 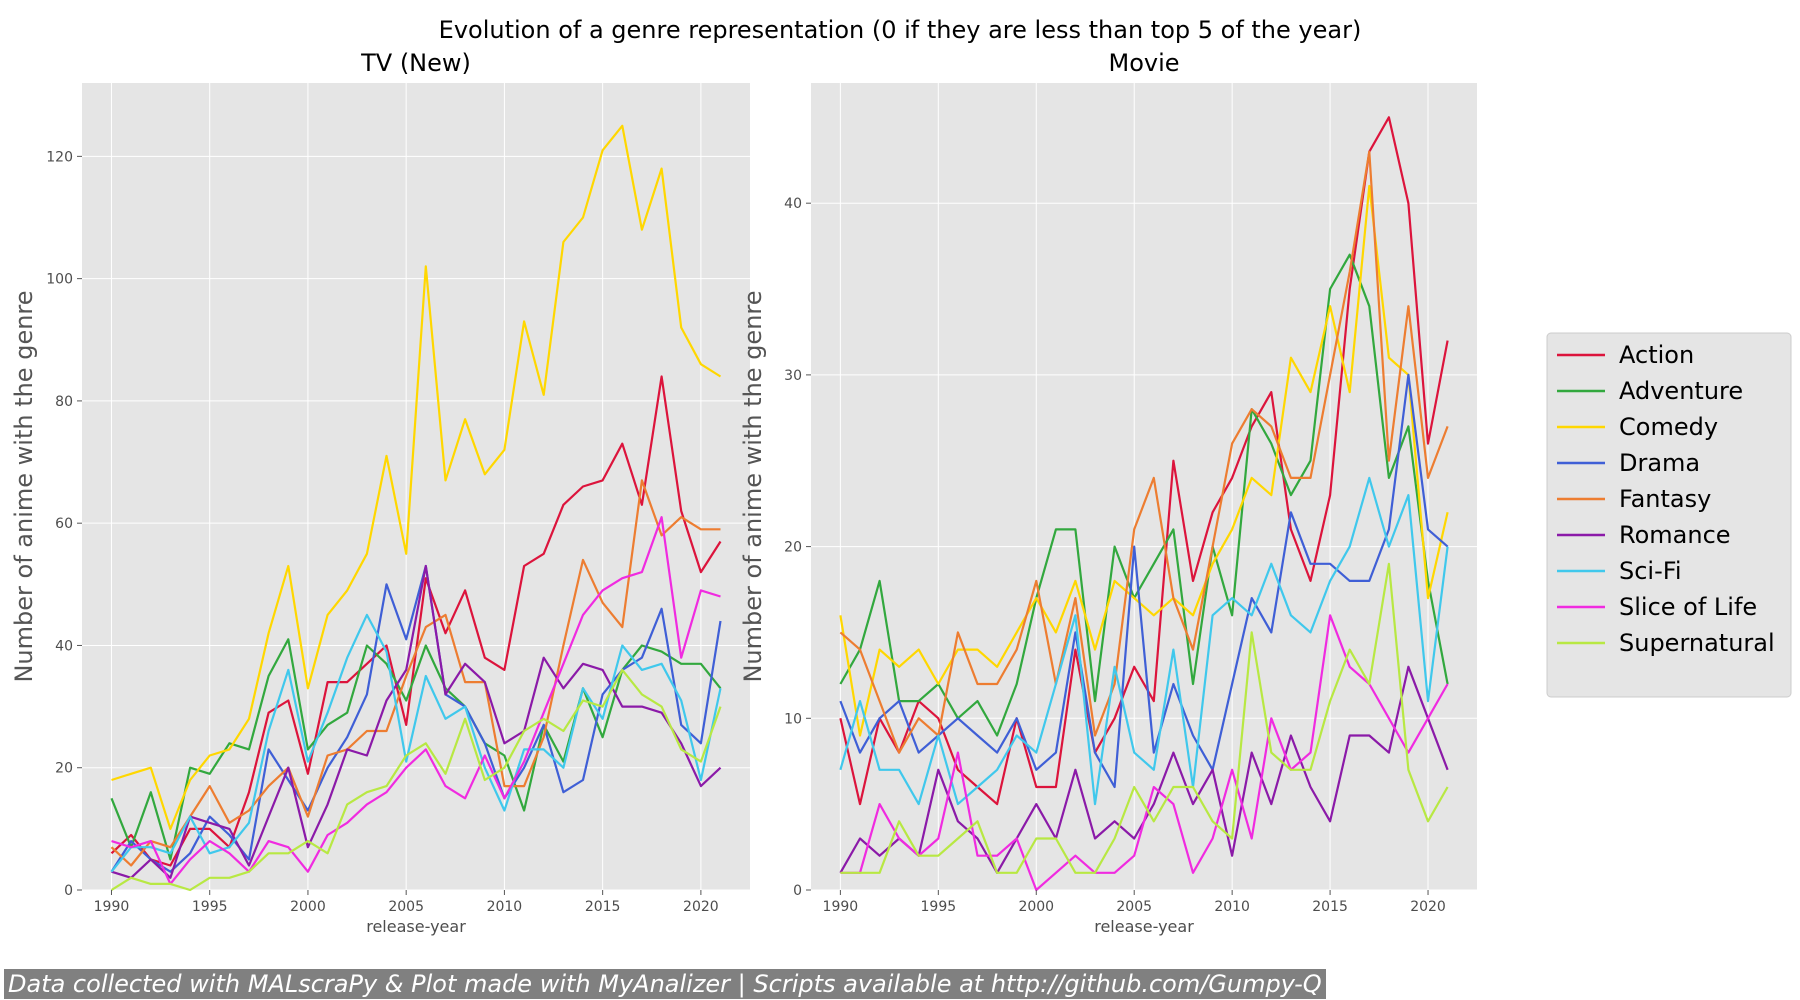 I want to click on legend-label: Fantasy, so click(x=1665, y=499).